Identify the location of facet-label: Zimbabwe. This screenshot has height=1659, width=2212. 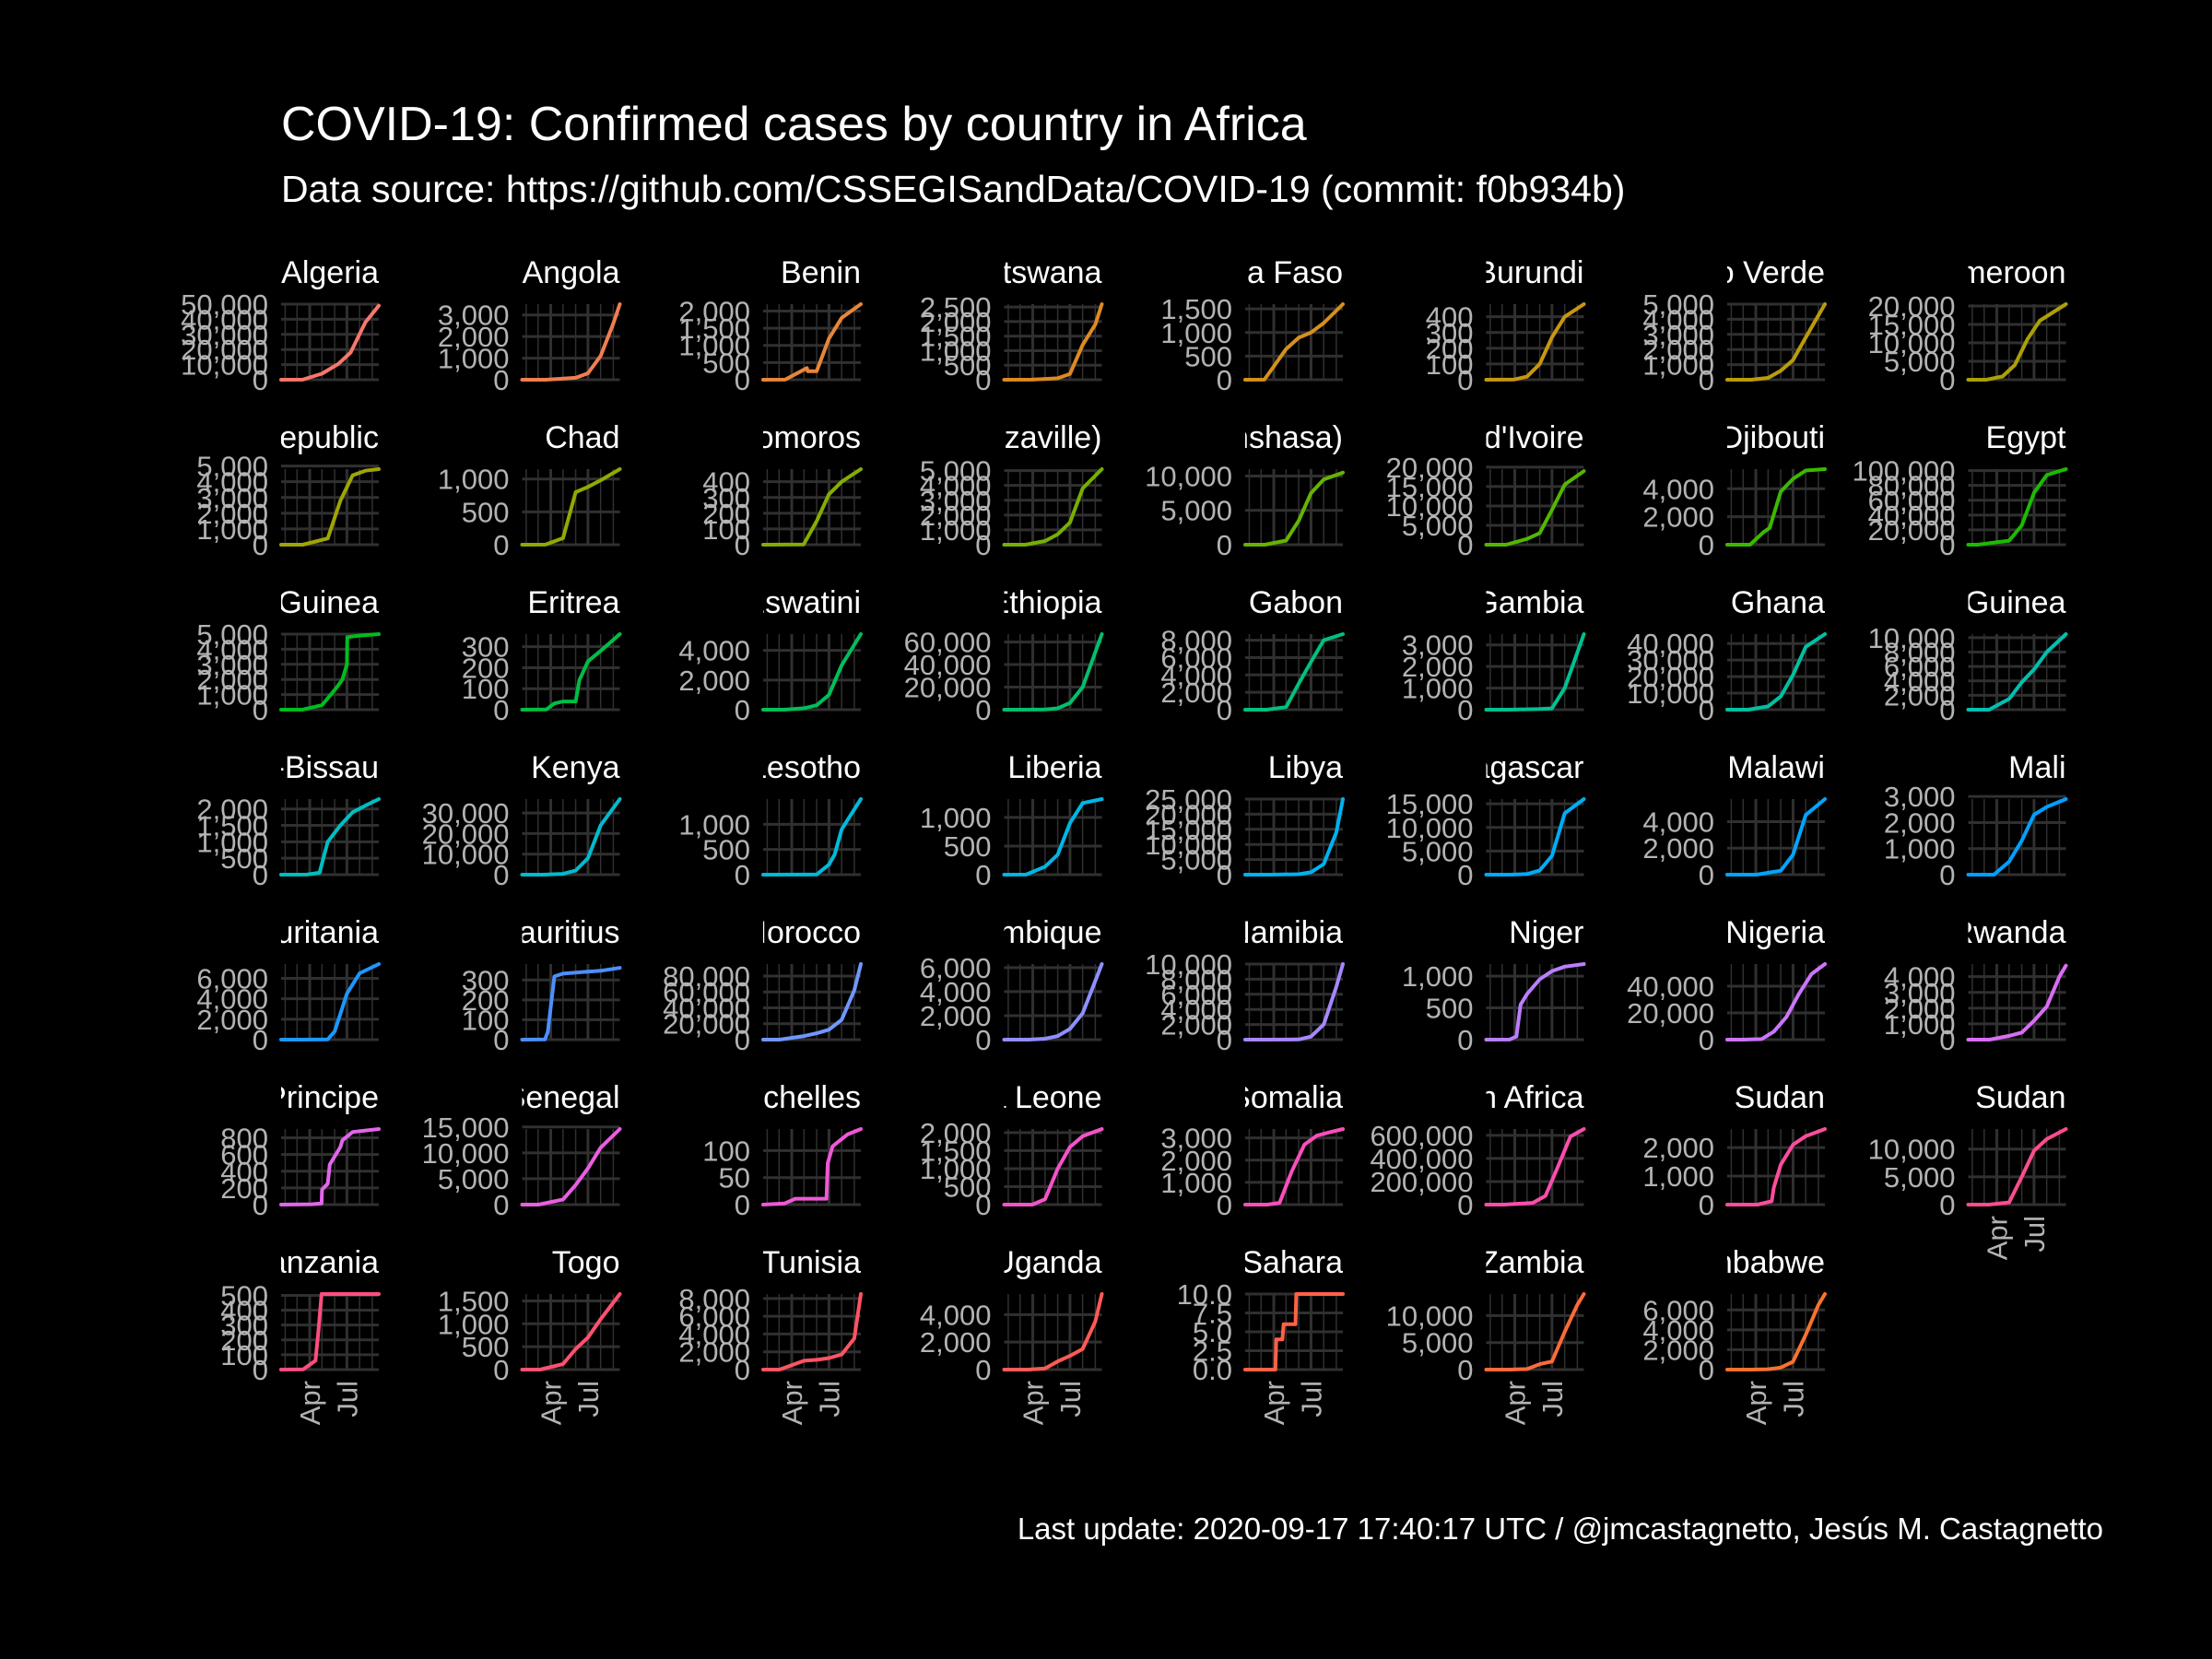
(1752, 1262).